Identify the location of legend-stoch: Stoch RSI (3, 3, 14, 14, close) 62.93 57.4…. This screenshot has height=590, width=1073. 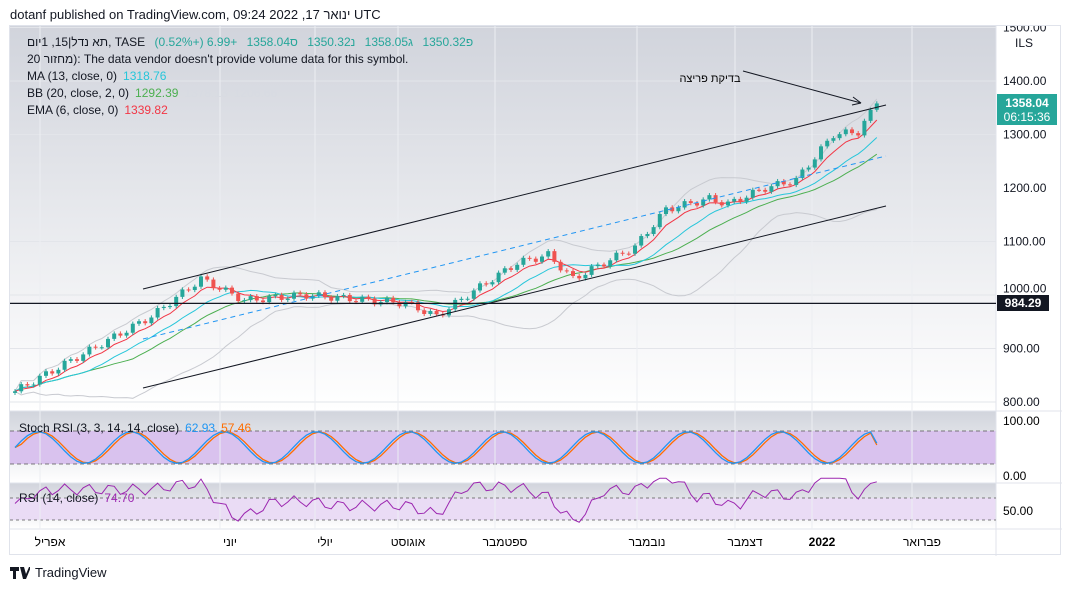
(138, 428).